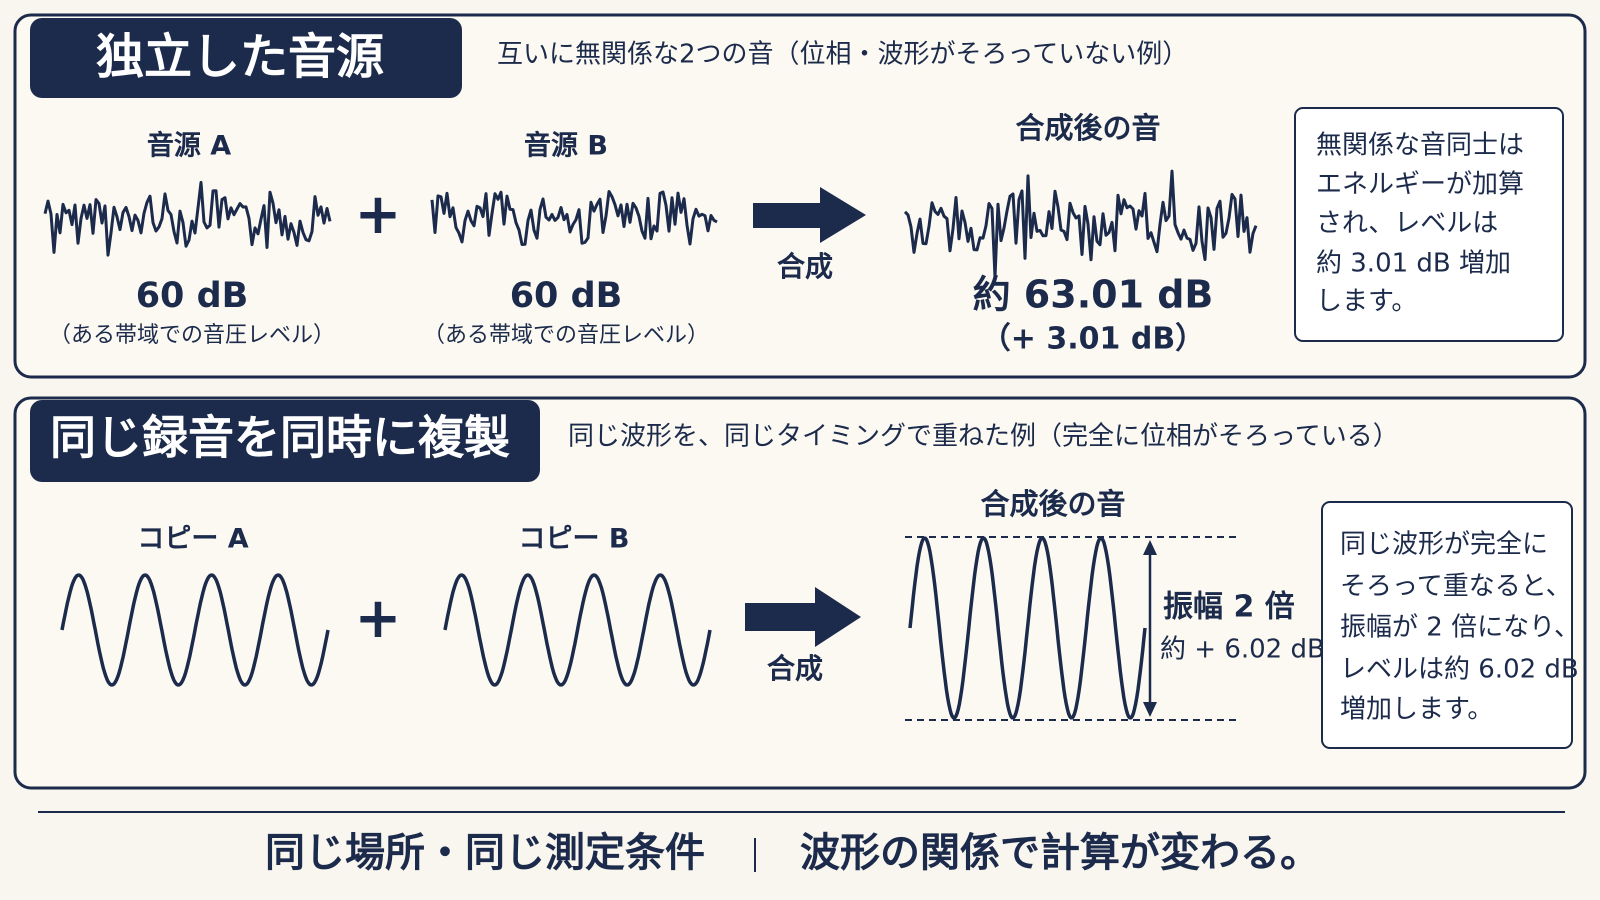  I want to click on result-level: 約 63.01 dB, so click(1093, 295).